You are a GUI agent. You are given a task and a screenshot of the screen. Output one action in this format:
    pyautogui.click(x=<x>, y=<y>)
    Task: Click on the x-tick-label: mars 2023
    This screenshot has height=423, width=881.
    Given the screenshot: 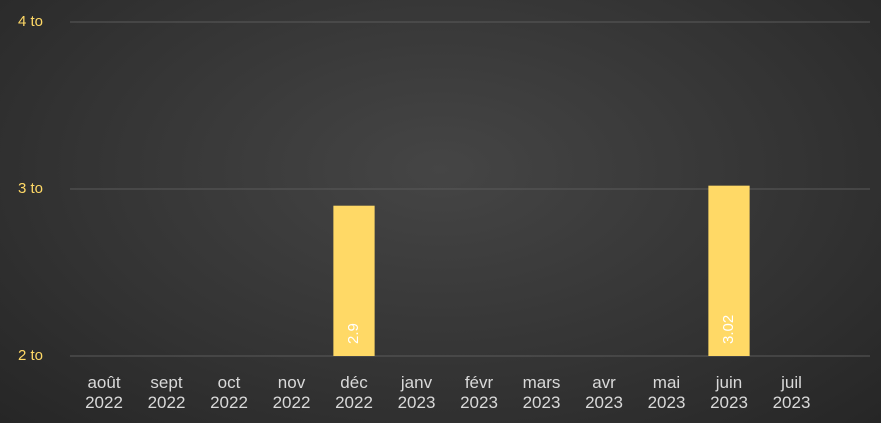 What is the action you would take?
    pyautogui.click(x=541, y=392)
    